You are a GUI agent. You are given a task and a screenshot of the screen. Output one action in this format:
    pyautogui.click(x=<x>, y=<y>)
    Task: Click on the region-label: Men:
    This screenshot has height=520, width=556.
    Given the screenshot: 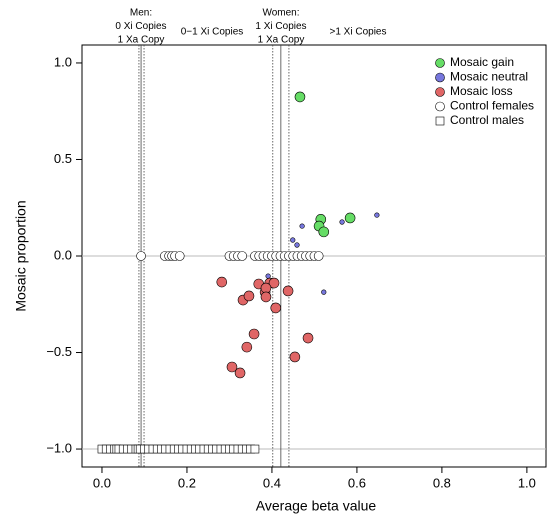 What is the action you would take?
    pyautogui.click(x=141, y=13)
    